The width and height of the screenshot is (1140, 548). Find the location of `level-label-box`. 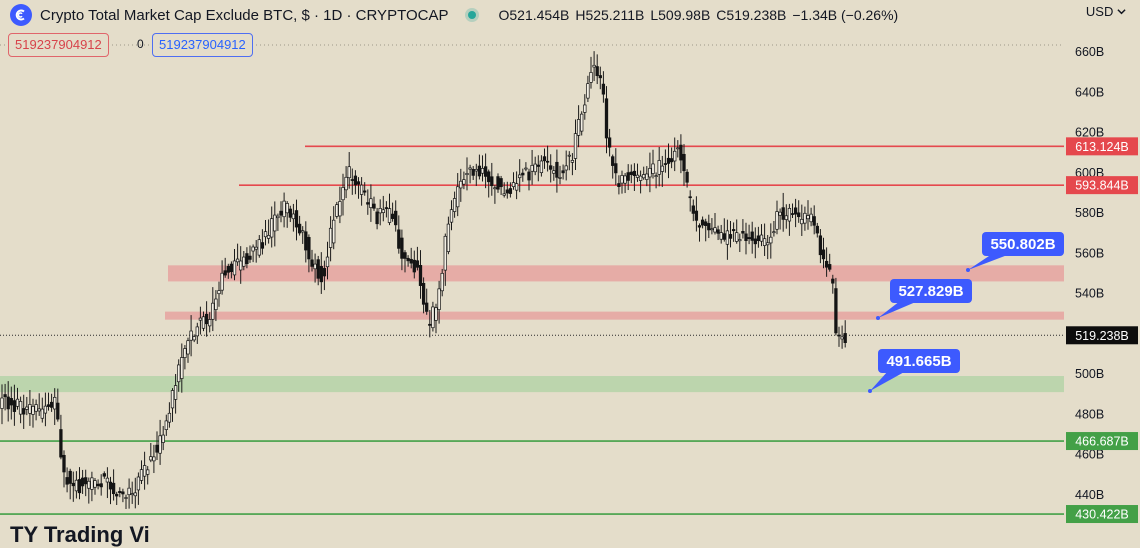

level-label-box is located at coordinates (1102, 514).